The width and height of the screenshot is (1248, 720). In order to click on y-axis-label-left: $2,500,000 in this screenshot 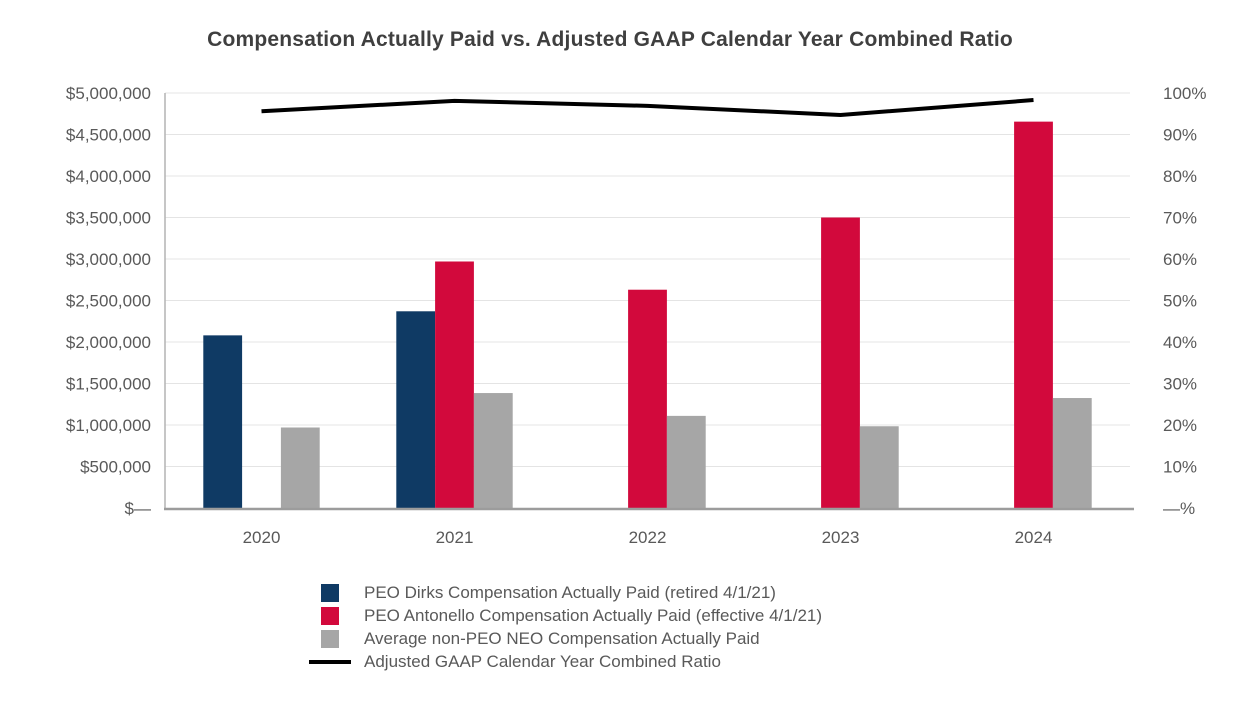, I will do `click(108, 301)`.